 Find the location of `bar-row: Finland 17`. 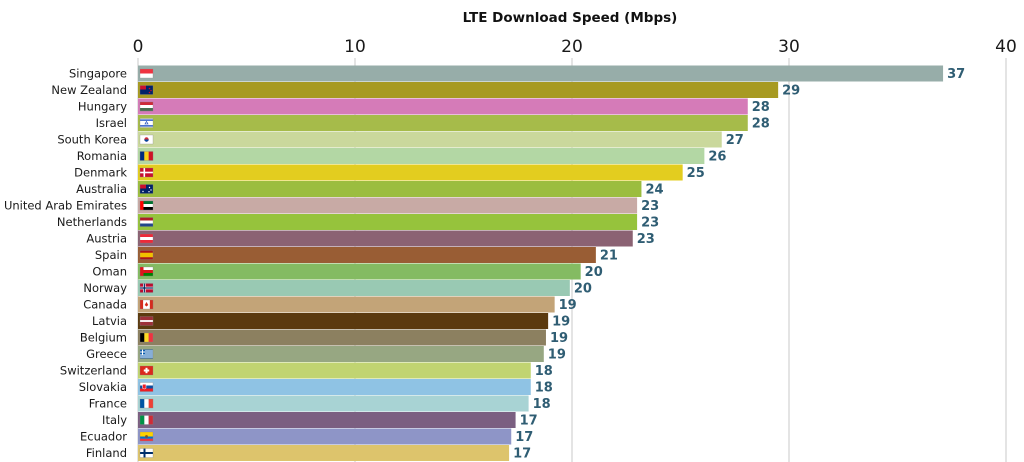

bar-row: Finland 17 is located at coordinates (308, 453).